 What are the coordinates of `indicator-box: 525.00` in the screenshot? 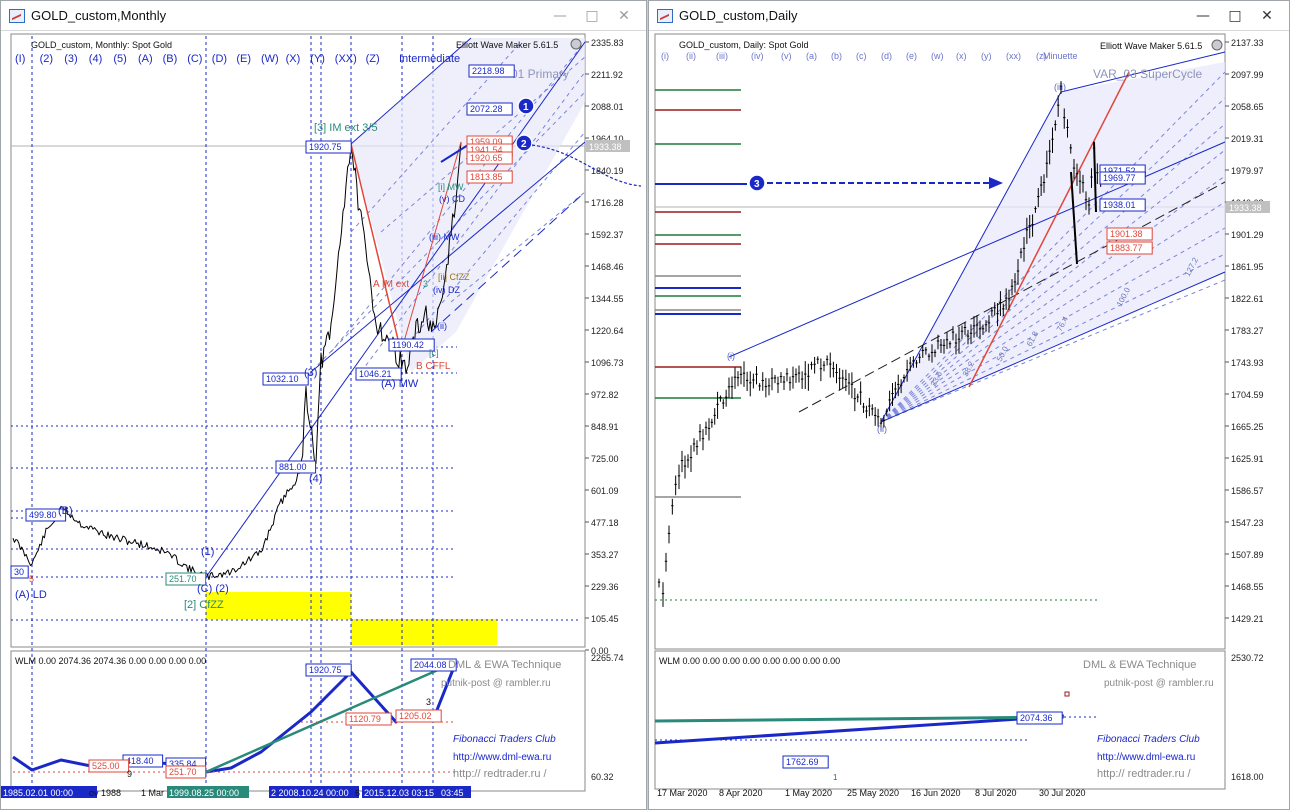 It's located at (106, 766).